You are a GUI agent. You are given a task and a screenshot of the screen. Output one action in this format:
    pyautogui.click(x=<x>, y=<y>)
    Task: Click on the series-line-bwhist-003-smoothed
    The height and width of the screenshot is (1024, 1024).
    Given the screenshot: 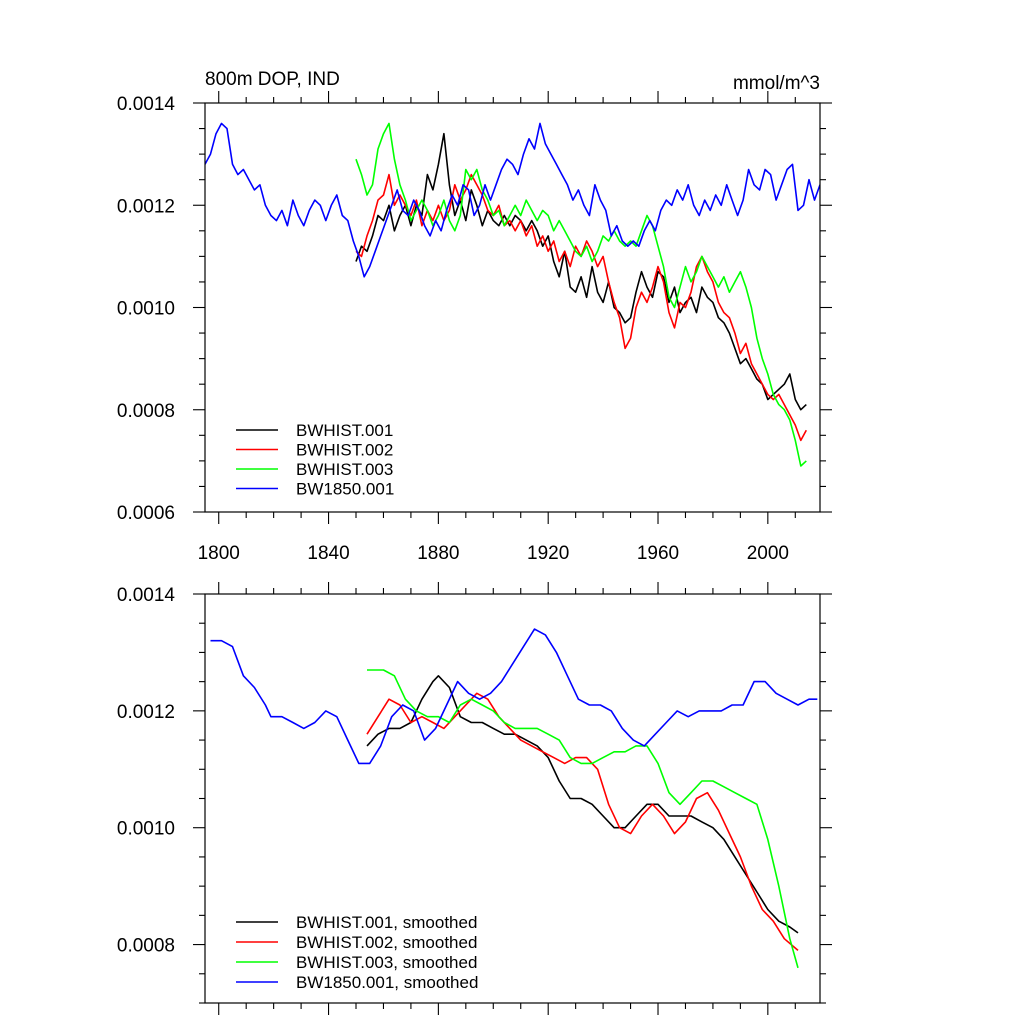 What is the action you would take?
    pyautogui.click(x=583, y=819)
    